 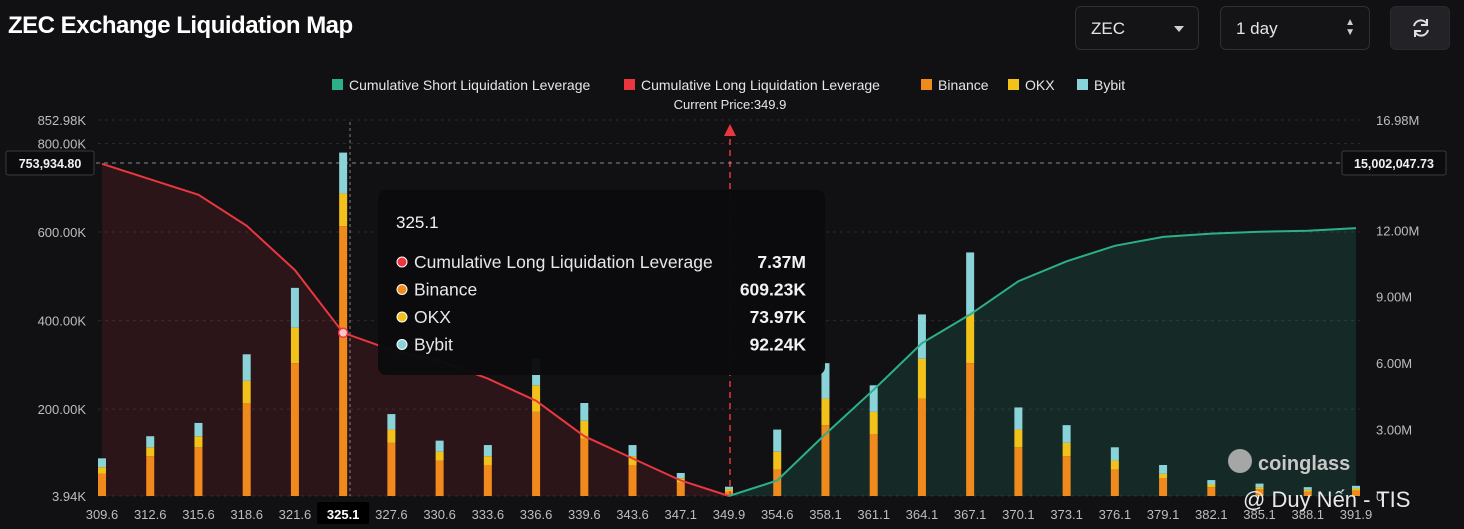 What do you see at coordinates (1137, 28) in the screenshot?
I see `coin-select: ZEC` at bounding box center [1137, 28].